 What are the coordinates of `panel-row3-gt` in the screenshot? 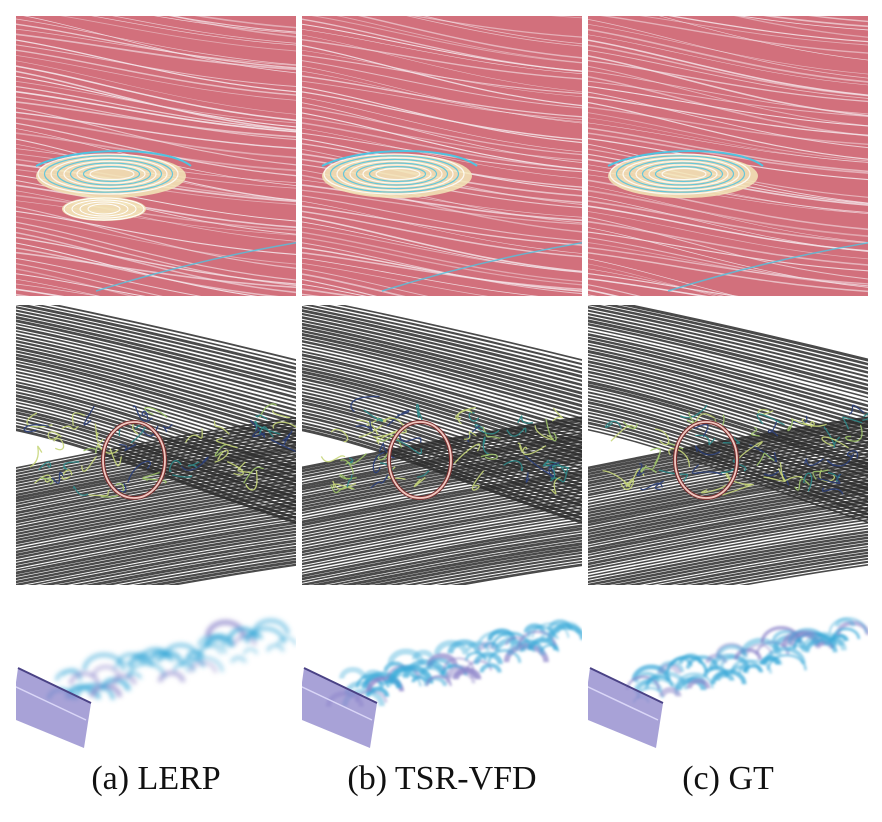 It's located at (728, 673).